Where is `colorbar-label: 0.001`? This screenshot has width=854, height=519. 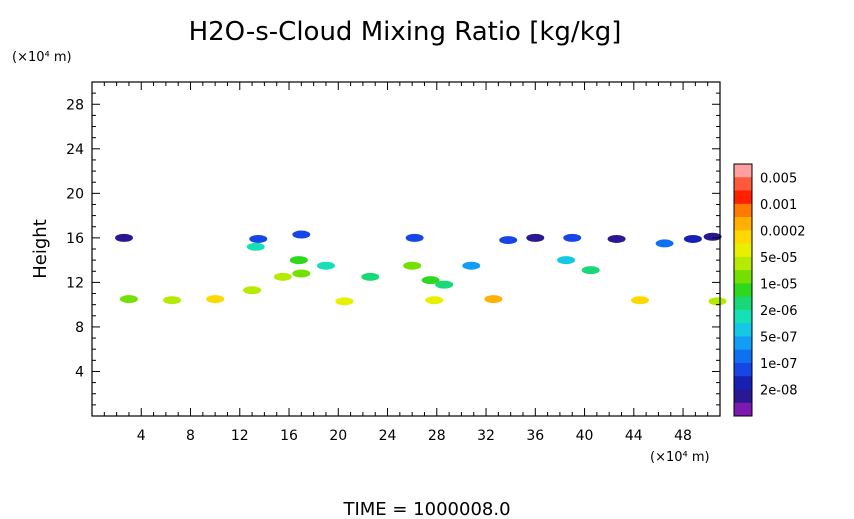 colorbar-label: 0.001 is located at coordinates (778, 205).